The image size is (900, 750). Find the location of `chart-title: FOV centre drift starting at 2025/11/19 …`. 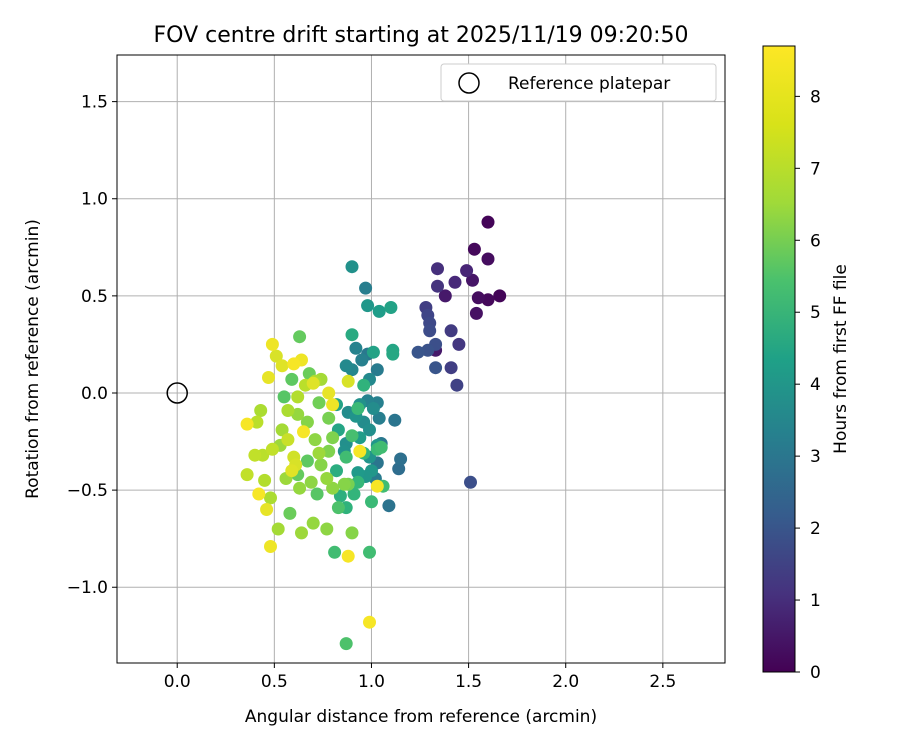

chart-title: FOV centre drift starting at 2025/11/19 … is located at coordinates (421, 35).